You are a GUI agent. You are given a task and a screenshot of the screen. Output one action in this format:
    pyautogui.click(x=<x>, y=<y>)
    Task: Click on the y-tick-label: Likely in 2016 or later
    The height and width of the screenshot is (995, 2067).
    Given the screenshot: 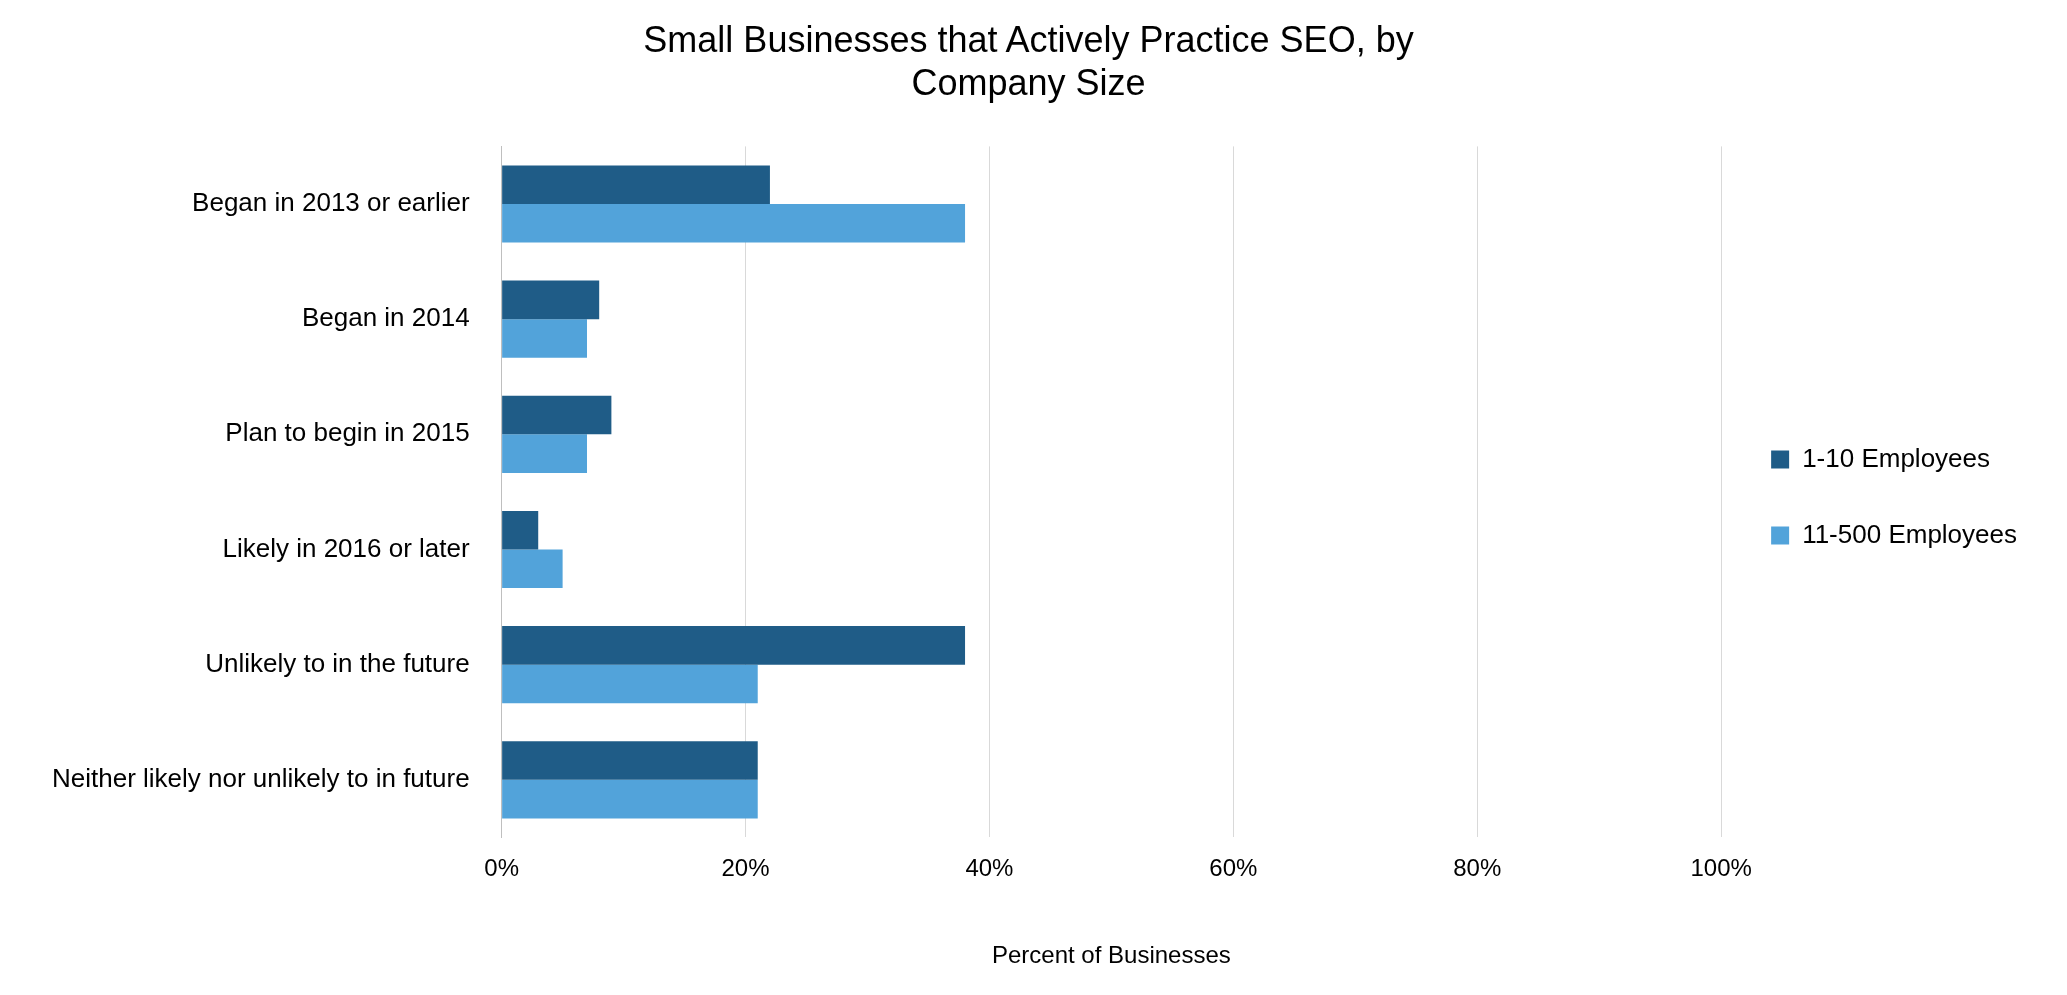 What is the action you would take?
    pyautogui.click(x=346, y=547)
    